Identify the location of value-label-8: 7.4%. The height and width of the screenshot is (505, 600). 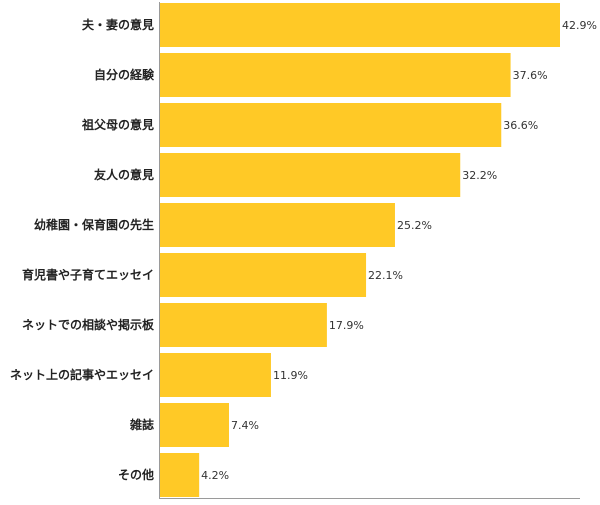
(245, 425).